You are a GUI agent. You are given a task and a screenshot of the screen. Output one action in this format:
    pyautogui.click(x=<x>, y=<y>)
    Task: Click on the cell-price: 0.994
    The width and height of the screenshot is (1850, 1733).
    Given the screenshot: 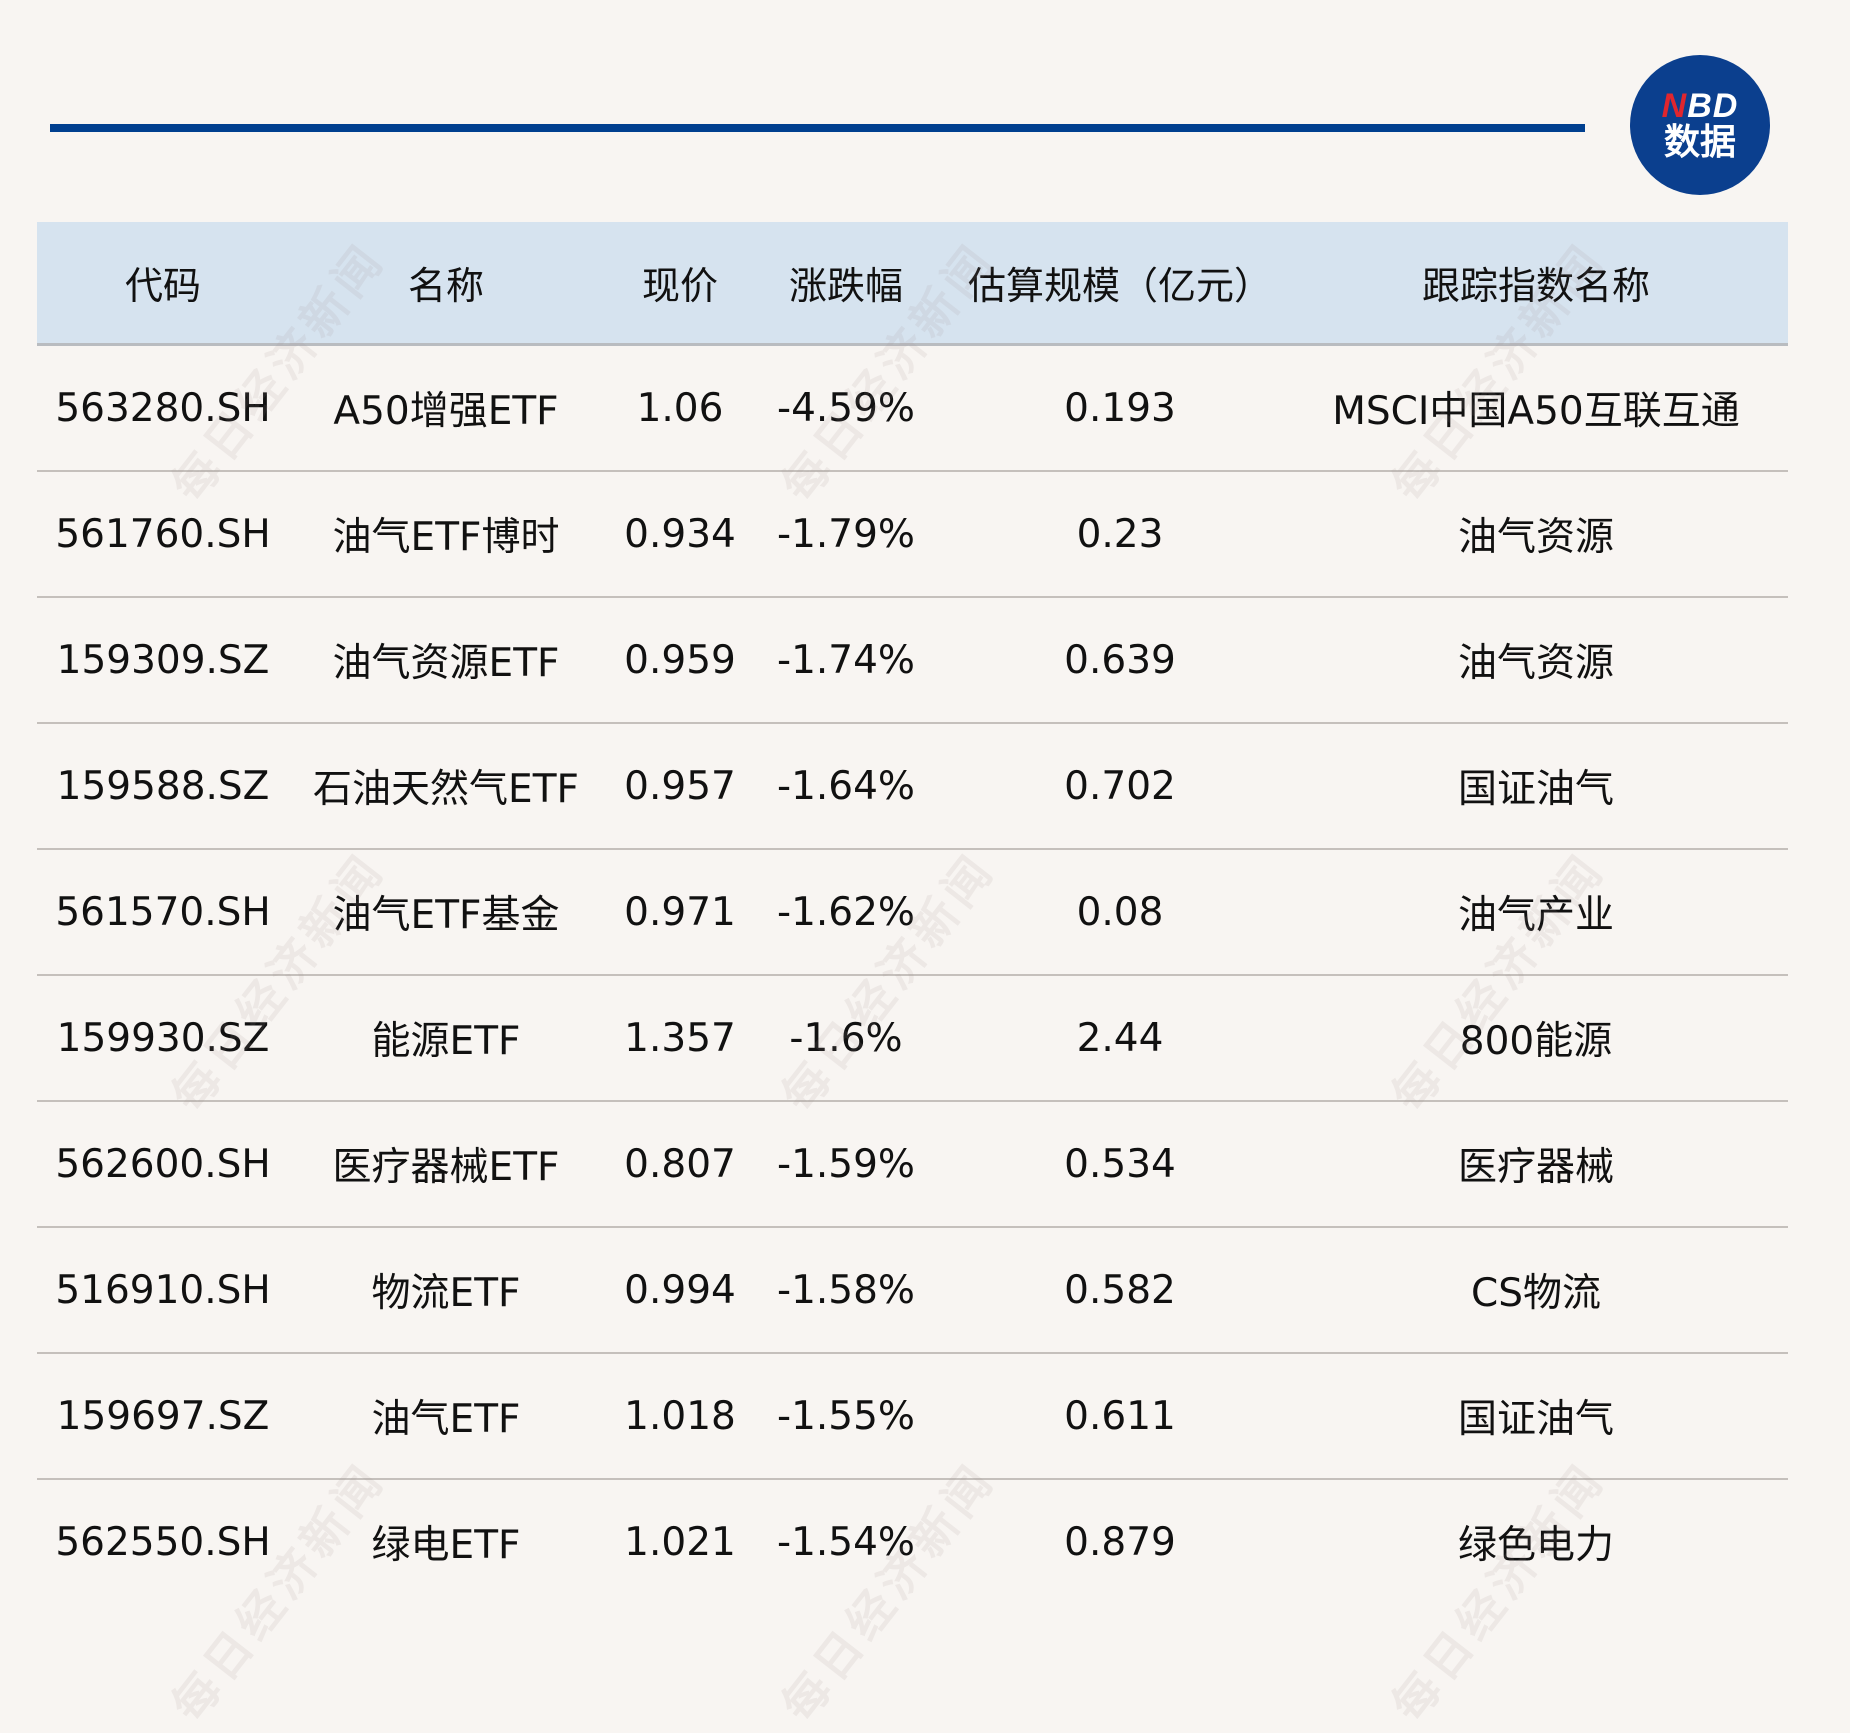 What is the action you would take?
    pyautogui.click(x=680, y=1290)
    